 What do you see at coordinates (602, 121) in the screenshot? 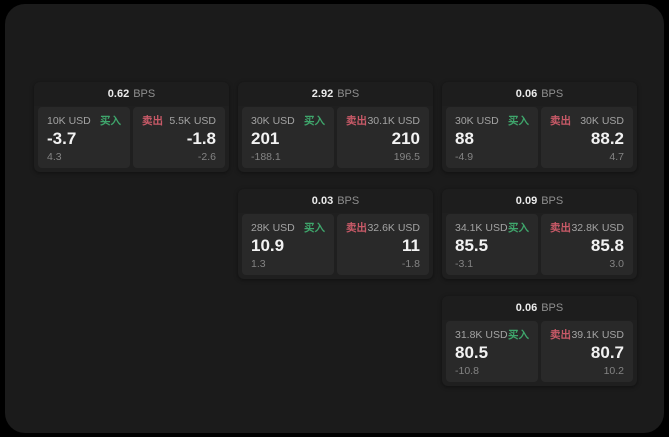
I see `sell-size: 30K USD` at bounding box center [602, 121].